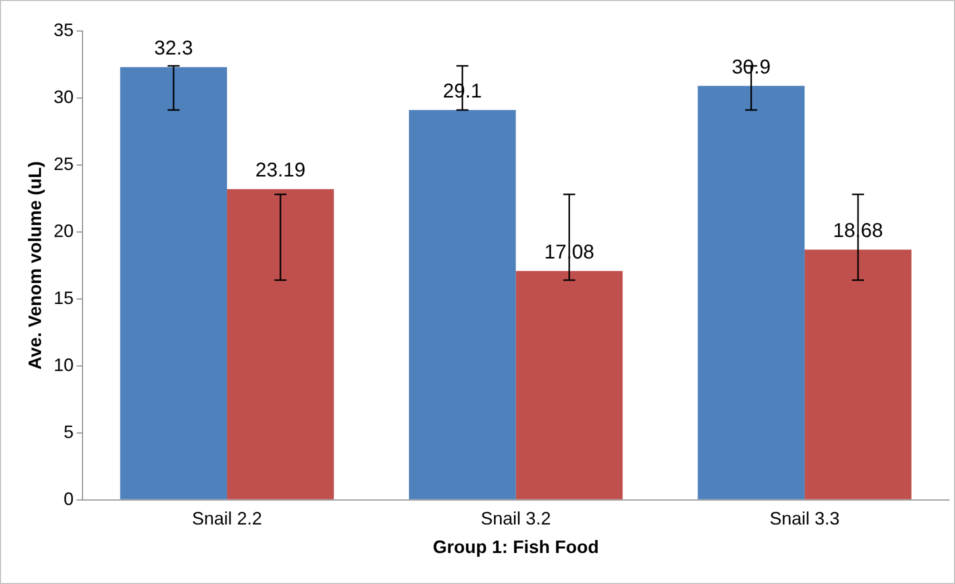 Image resolution: width=955 pixels, height=584 pixels. What do you see at coordinates (515, 547) in the screenshot?
I see `x-axis-title: Group 1: Fish Food` at bounding box center [515, 547].